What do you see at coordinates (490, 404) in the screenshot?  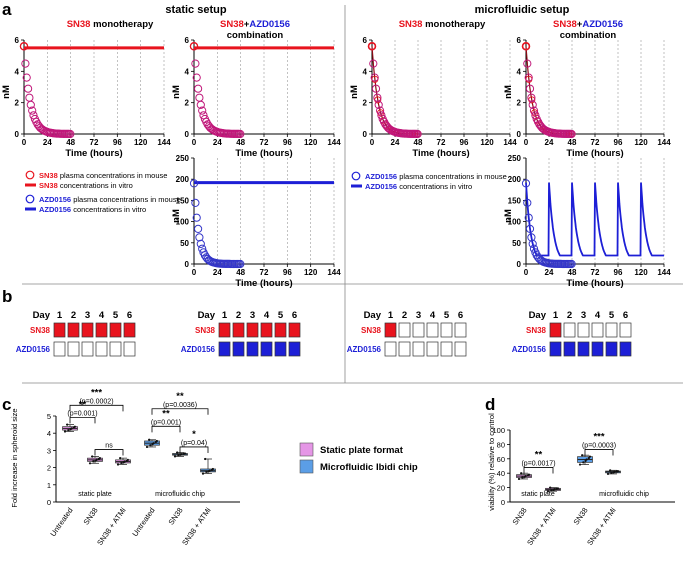 I see `panel-label-d: d` at bounding box center [490, 404].